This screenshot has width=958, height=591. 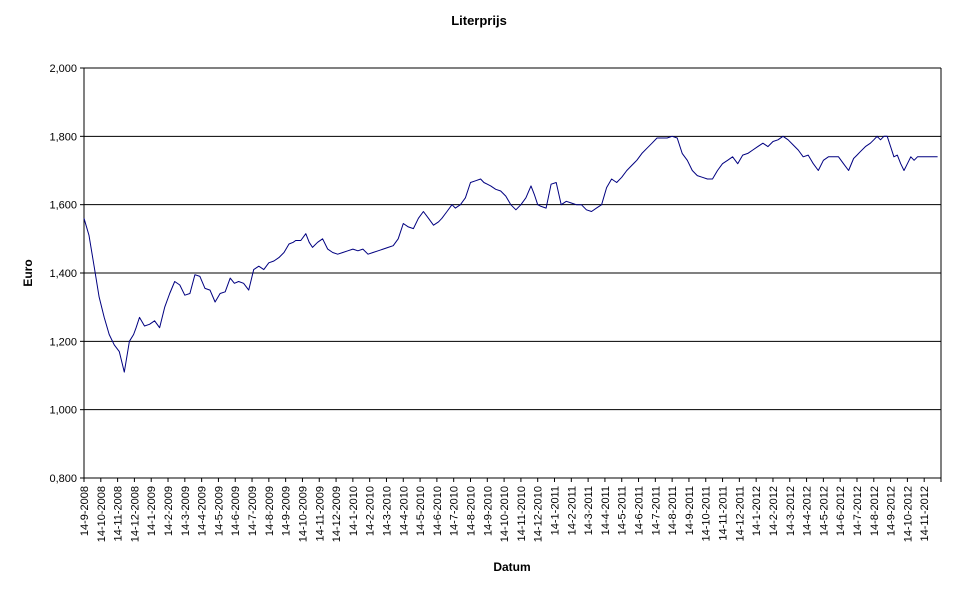 I want to click on x-tick-label: 14-1-2012, so click(x=757, y=511).